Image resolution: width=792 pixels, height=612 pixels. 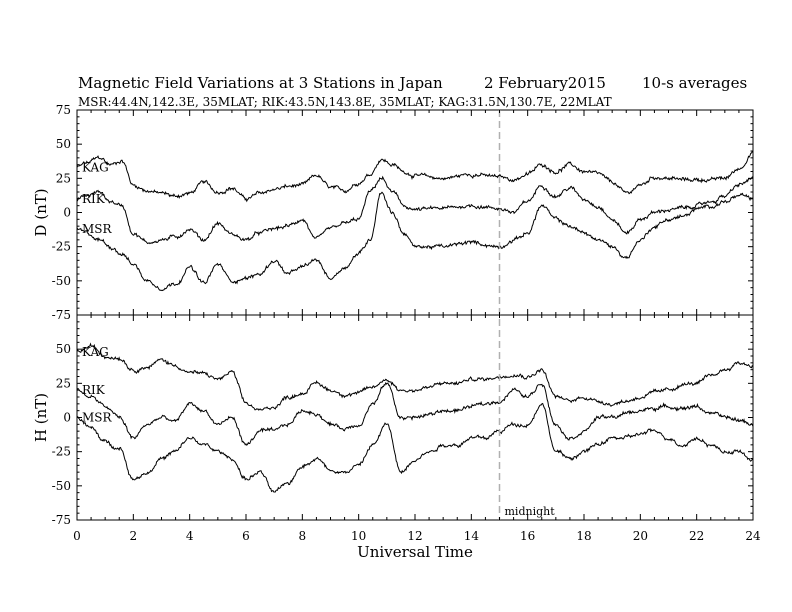 What do you see at coordinates (414, 536) in the screenshot?
I see `x-tick-label: 12` at bounding box center [414, 536].